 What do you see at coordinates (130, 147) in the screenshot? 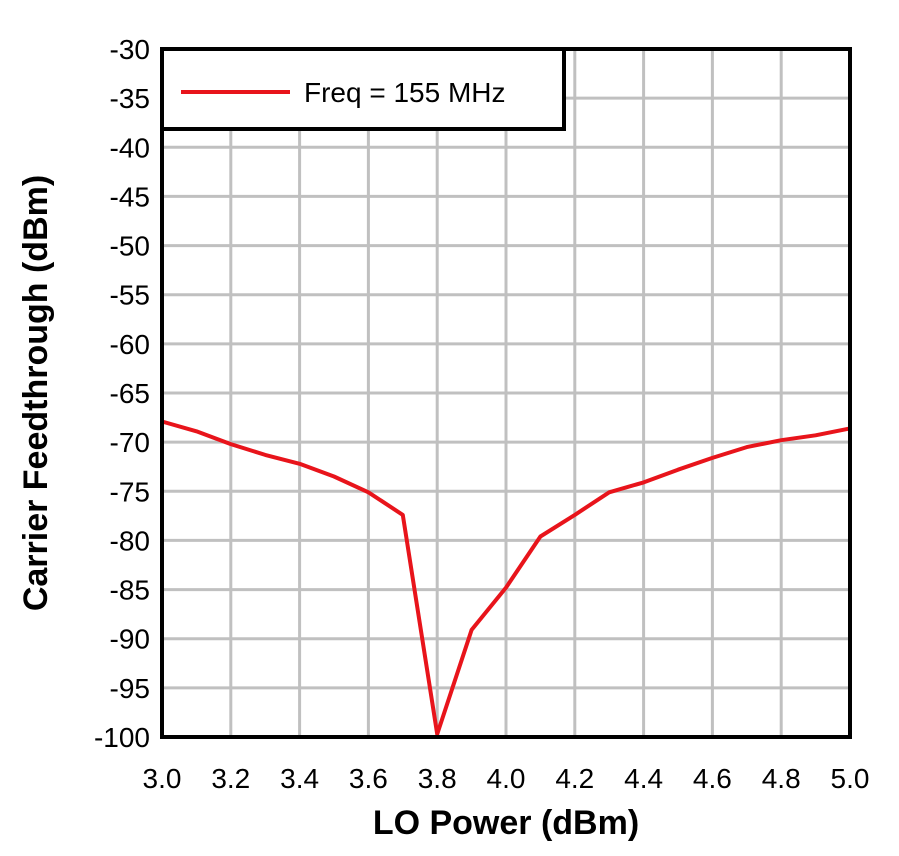
I see `y-tick-label: -40` at bounding box center [130, 147].